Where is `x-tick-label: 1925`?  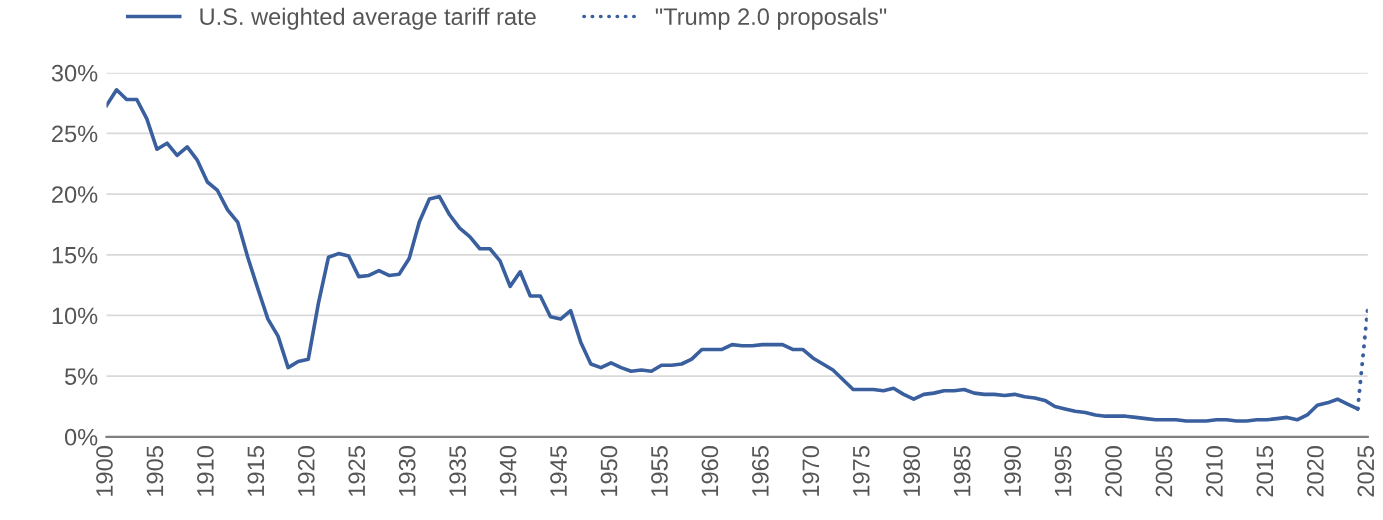
x-tick-label: 1925 is located at coordinates (357, 471).